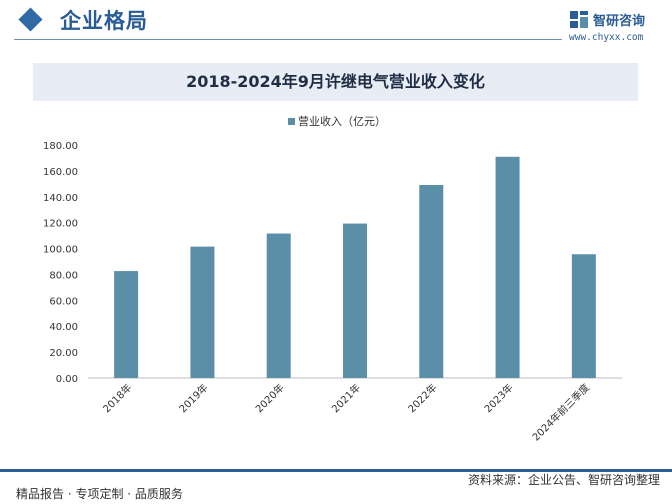 The height and width of the screenshot is (504, 672). What do you see at coordinates (346, 398) in the screenshot?
I see `x-tick-label: 2021年` at bounding box center [346, 398].